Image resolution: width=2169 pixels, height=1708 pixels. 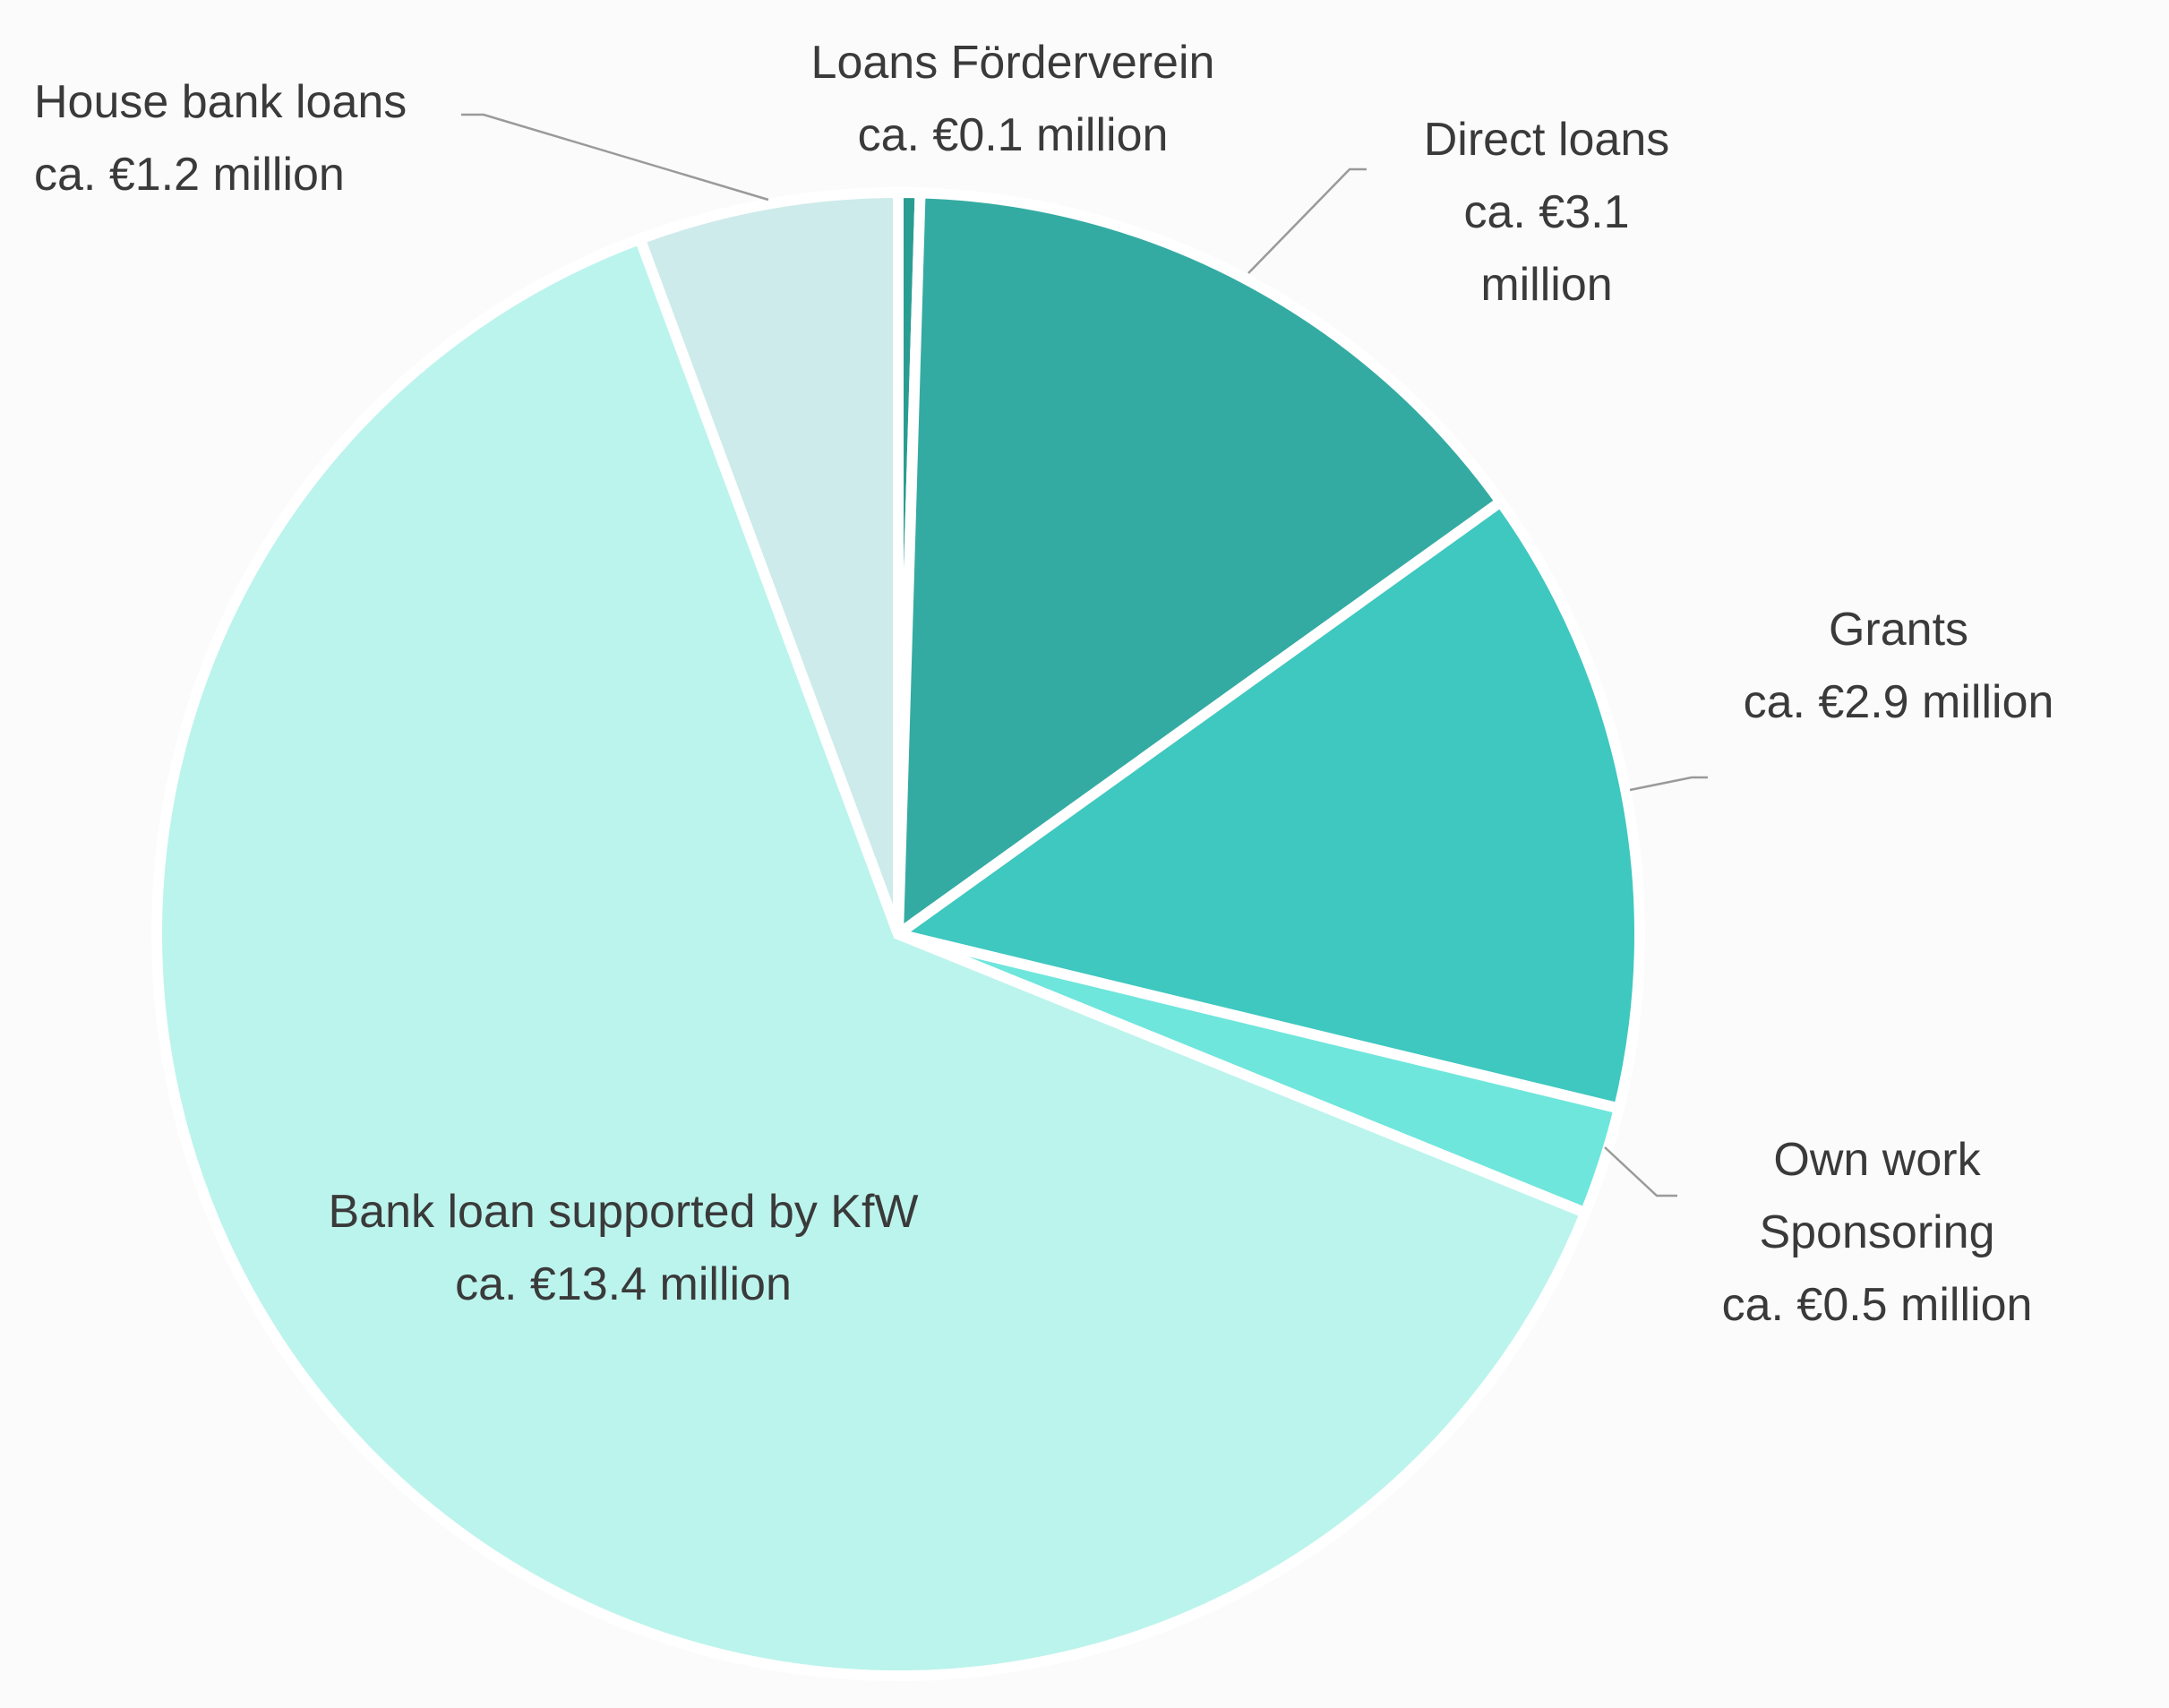 I want to click on data-label-line: ca. €2.9 million, so click(x=1899, y=702).